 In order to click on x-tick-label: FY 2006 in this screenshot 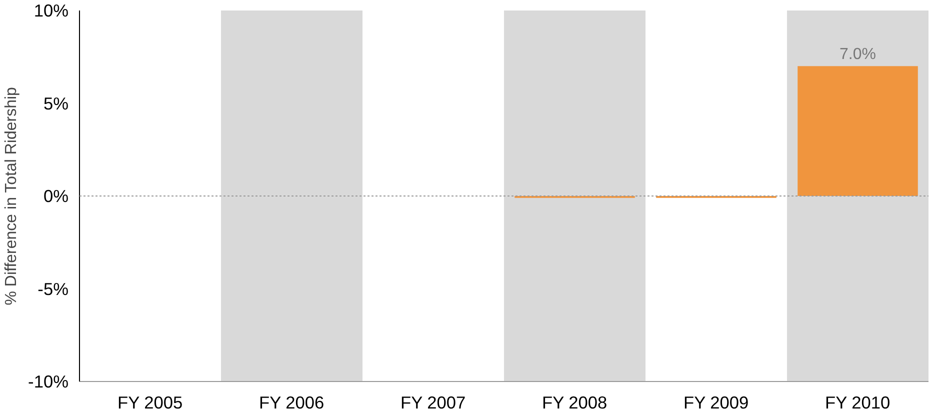, I will do `click(291, 402)`.